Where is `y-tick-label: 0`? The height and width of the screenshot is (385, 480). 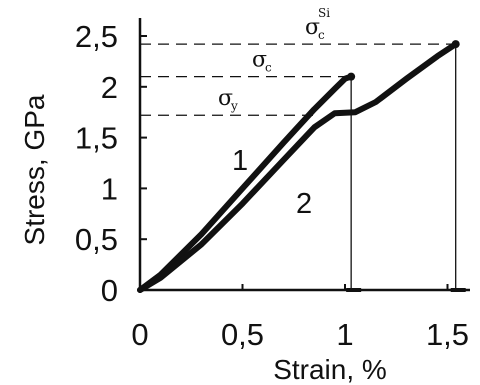 y-tick-label: 0 is located at coordinates (109, 290).